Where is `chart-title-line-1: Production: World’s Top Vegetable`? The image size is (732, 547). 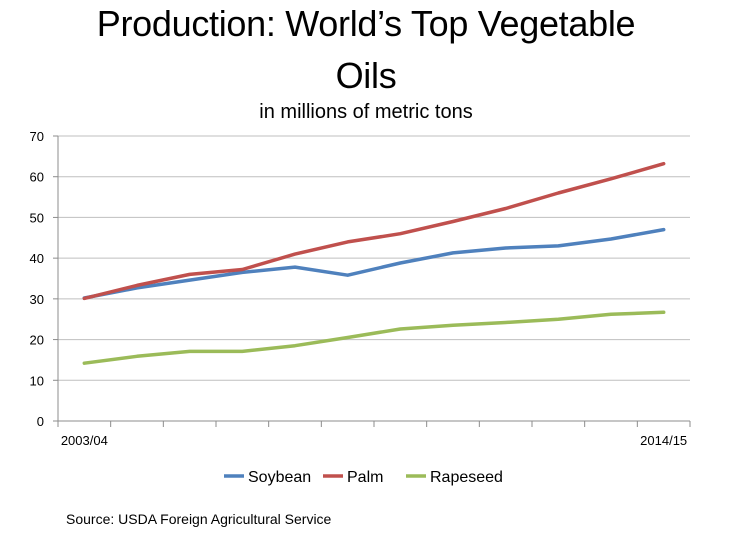
chart-title-line-1: Production: World’s Top Vegetable is located at coordinates (366, 23).